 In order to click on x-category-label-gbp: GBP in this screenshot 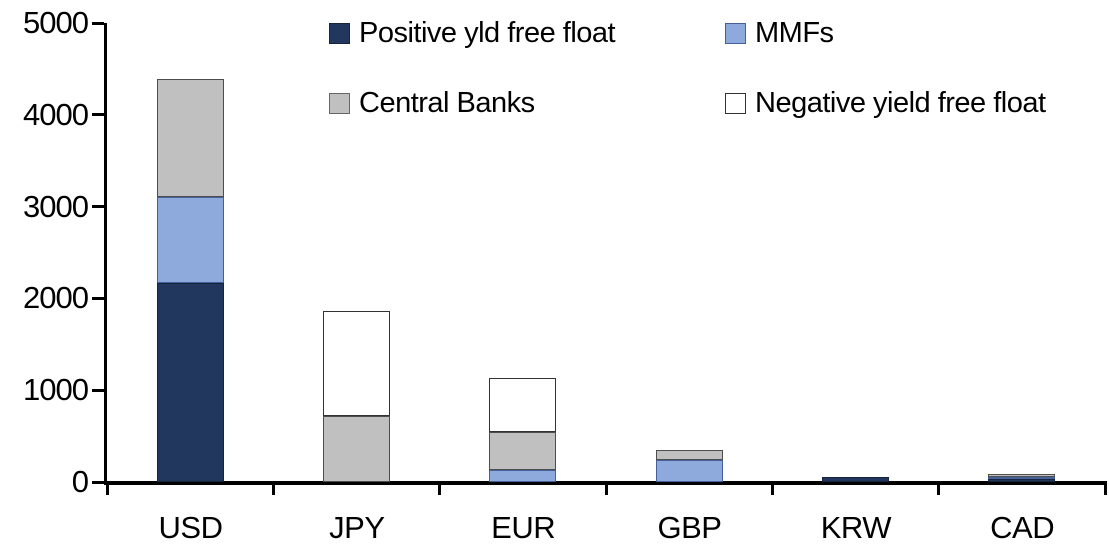, I will do `click(689, 527)`.